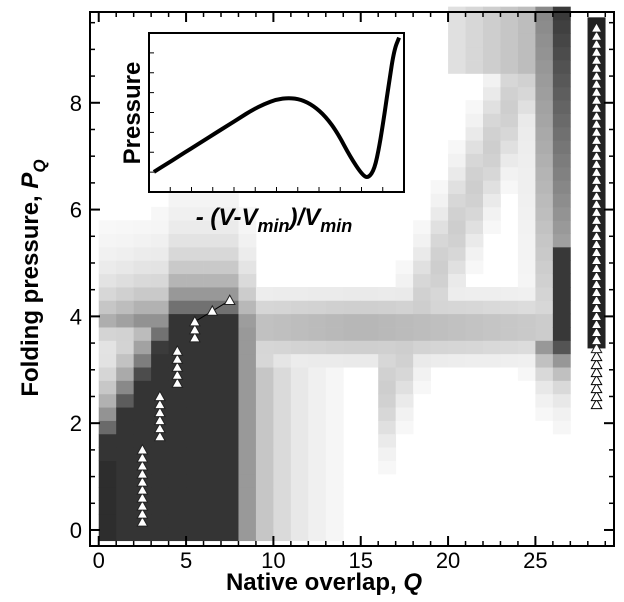 This screenshot has width=624, height=602. I want to click on inset-y-label: Pressure, so click(132, 113).